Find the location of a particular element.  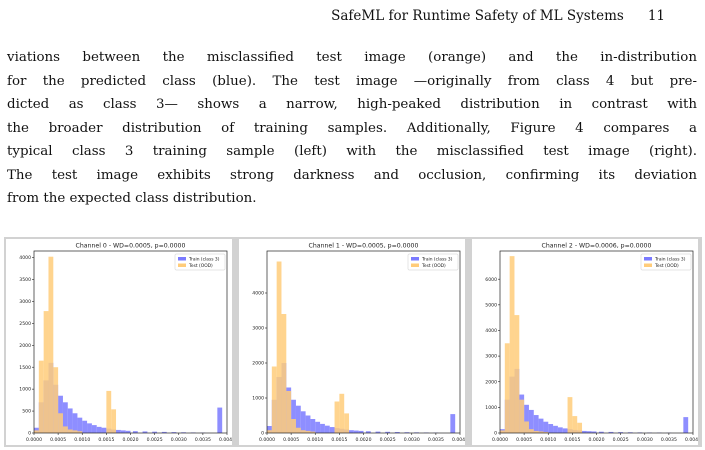

y-tick-label: 0 is located at coordinates (262, 434).